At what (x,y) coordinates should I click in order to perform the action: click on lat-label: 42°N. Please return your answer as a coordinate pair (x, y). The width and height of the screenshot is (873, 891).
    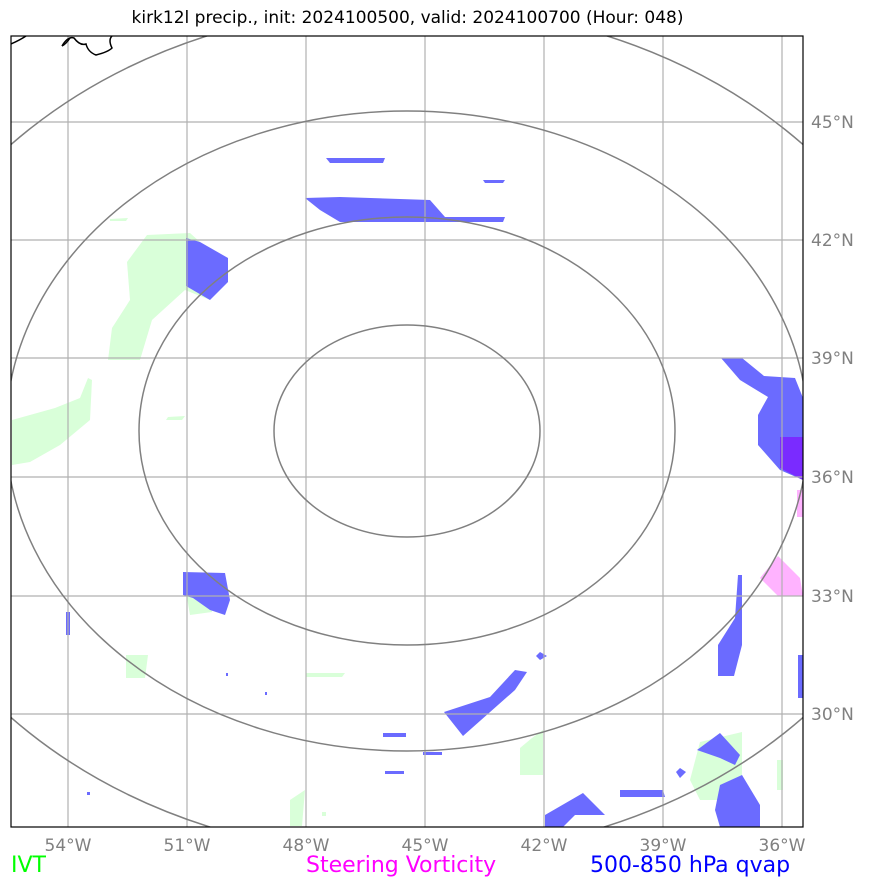
    Looking at the image, I should click on (832, 241).